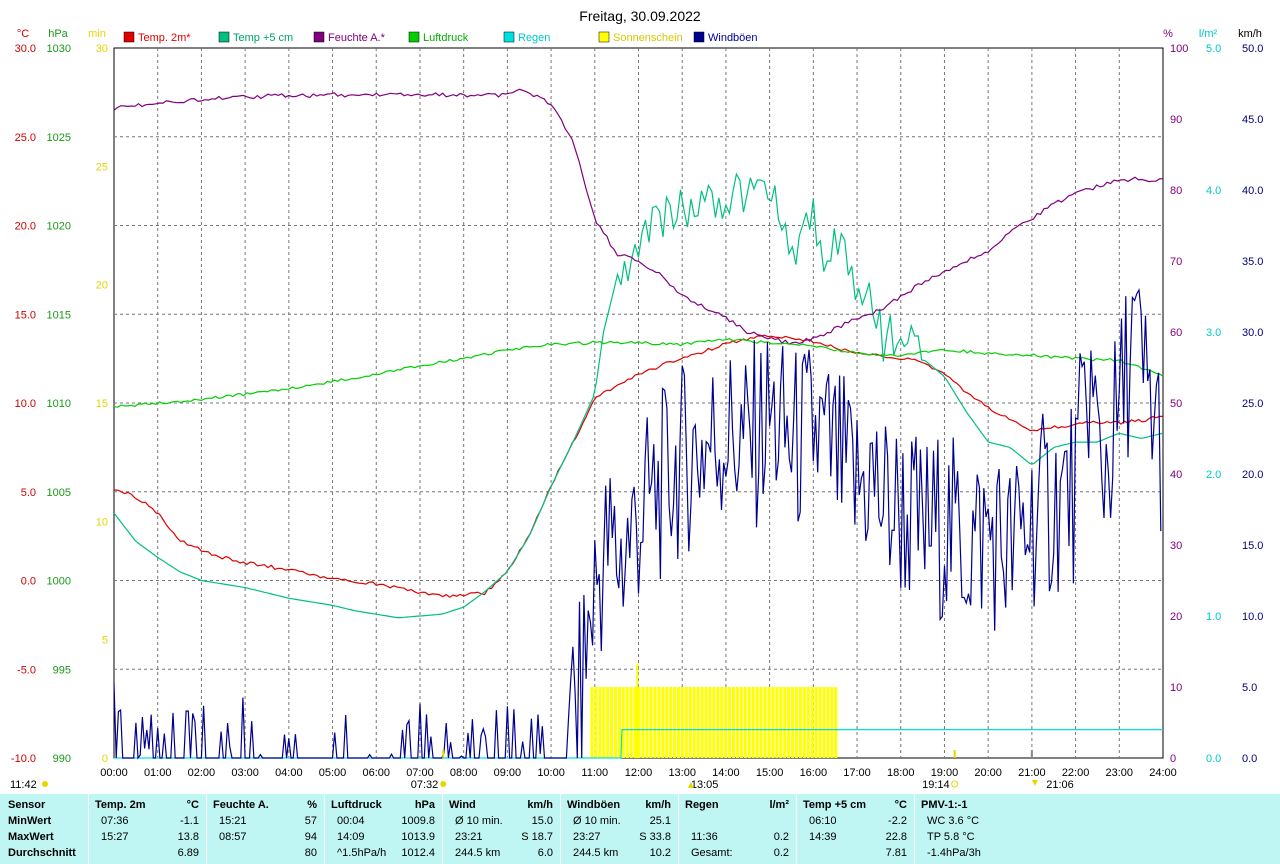  I want to click on table-cell: Luftdruck, so click(356, 805).